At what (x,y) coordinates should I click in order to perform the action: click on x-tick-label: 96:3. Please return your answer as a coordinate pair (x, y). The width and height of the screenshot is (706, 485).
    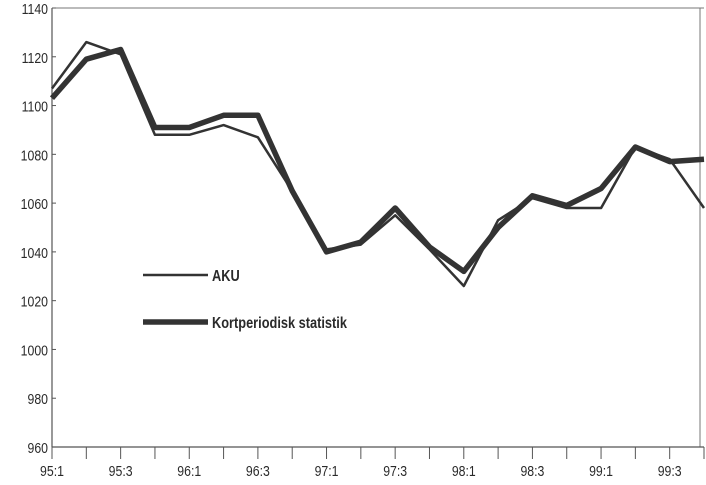
    Looking at the image, I should click on (258, 471).